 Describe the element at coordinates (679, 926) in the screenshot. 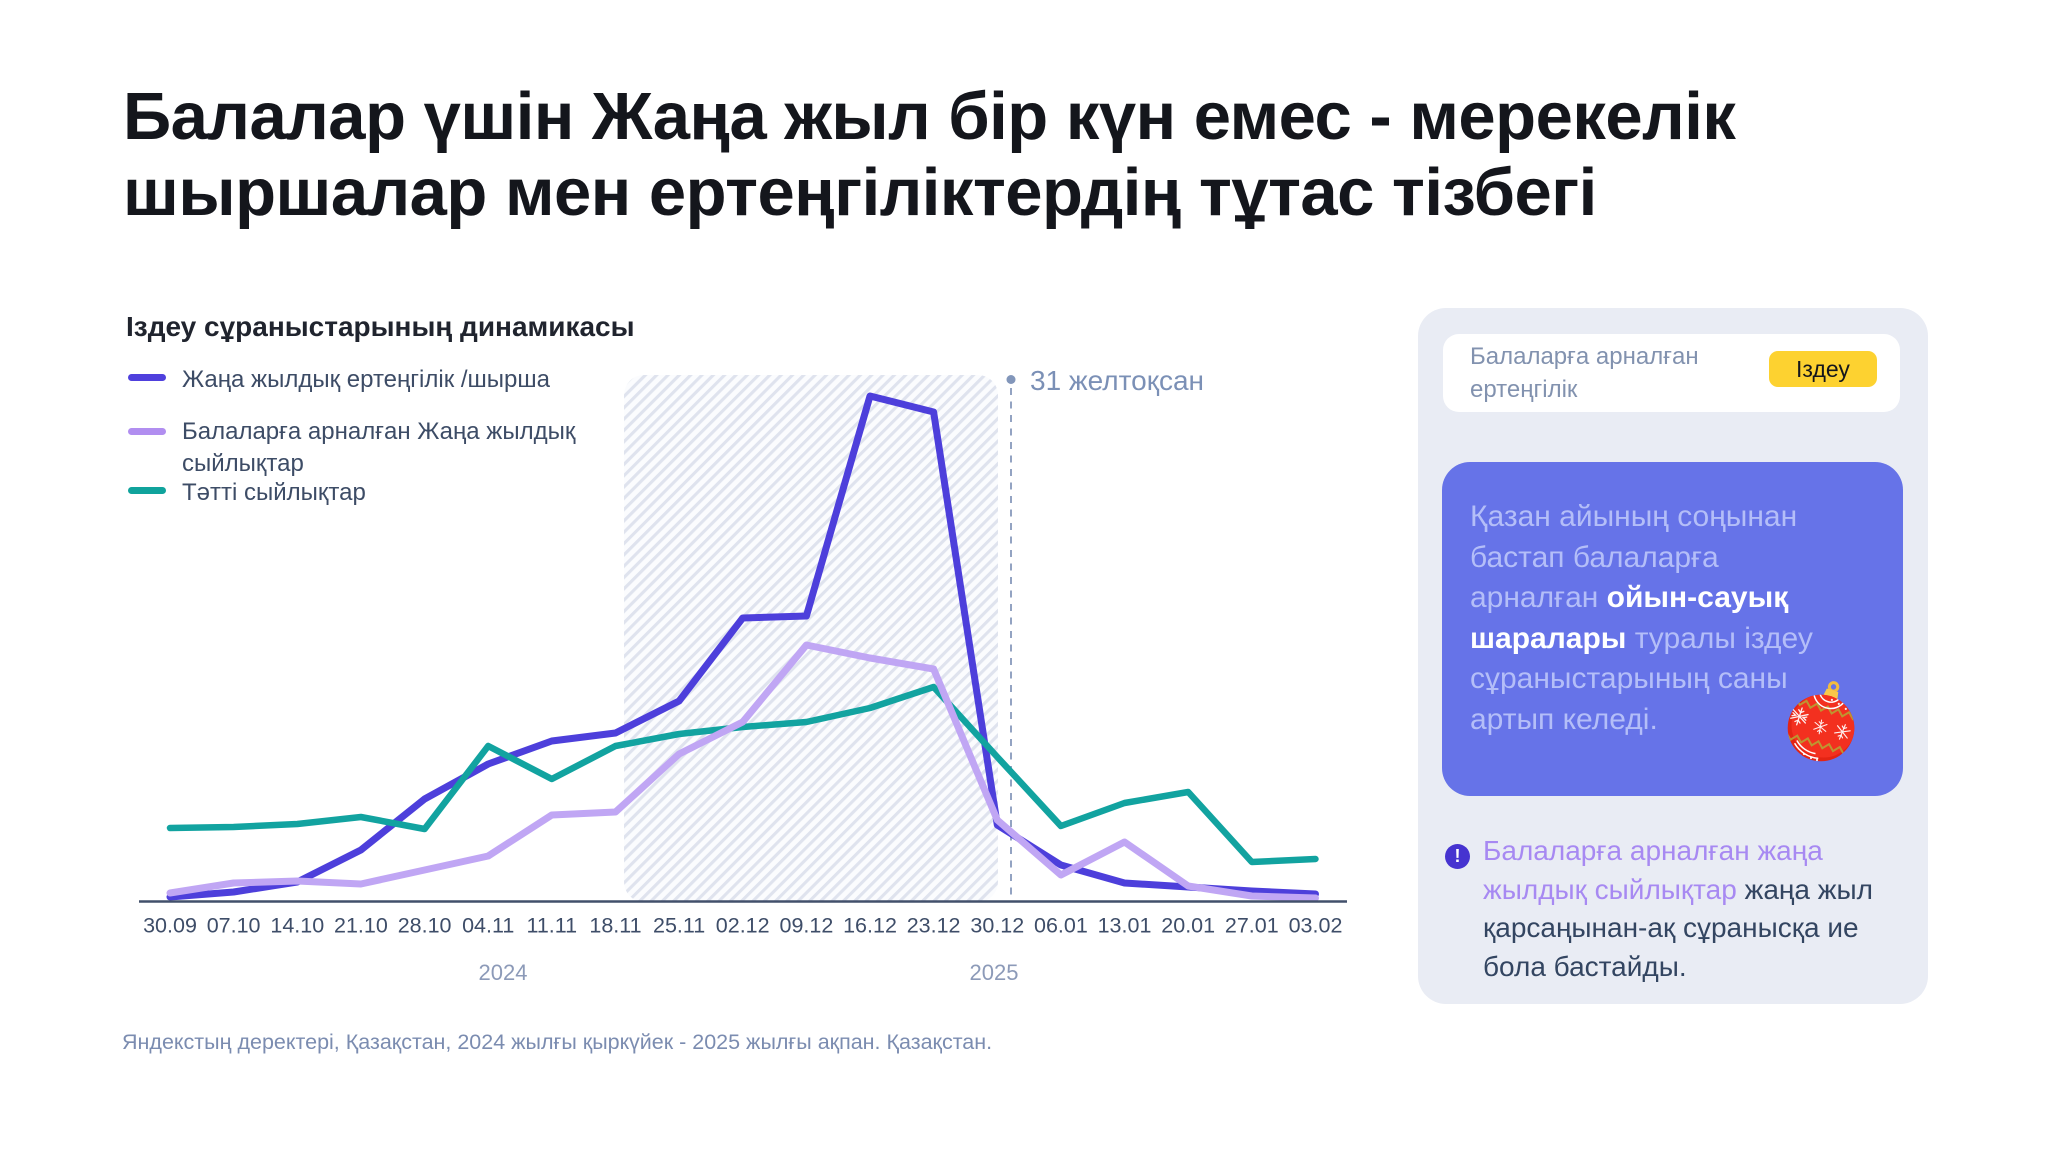

I see `svg-text: 25.11` at that location.